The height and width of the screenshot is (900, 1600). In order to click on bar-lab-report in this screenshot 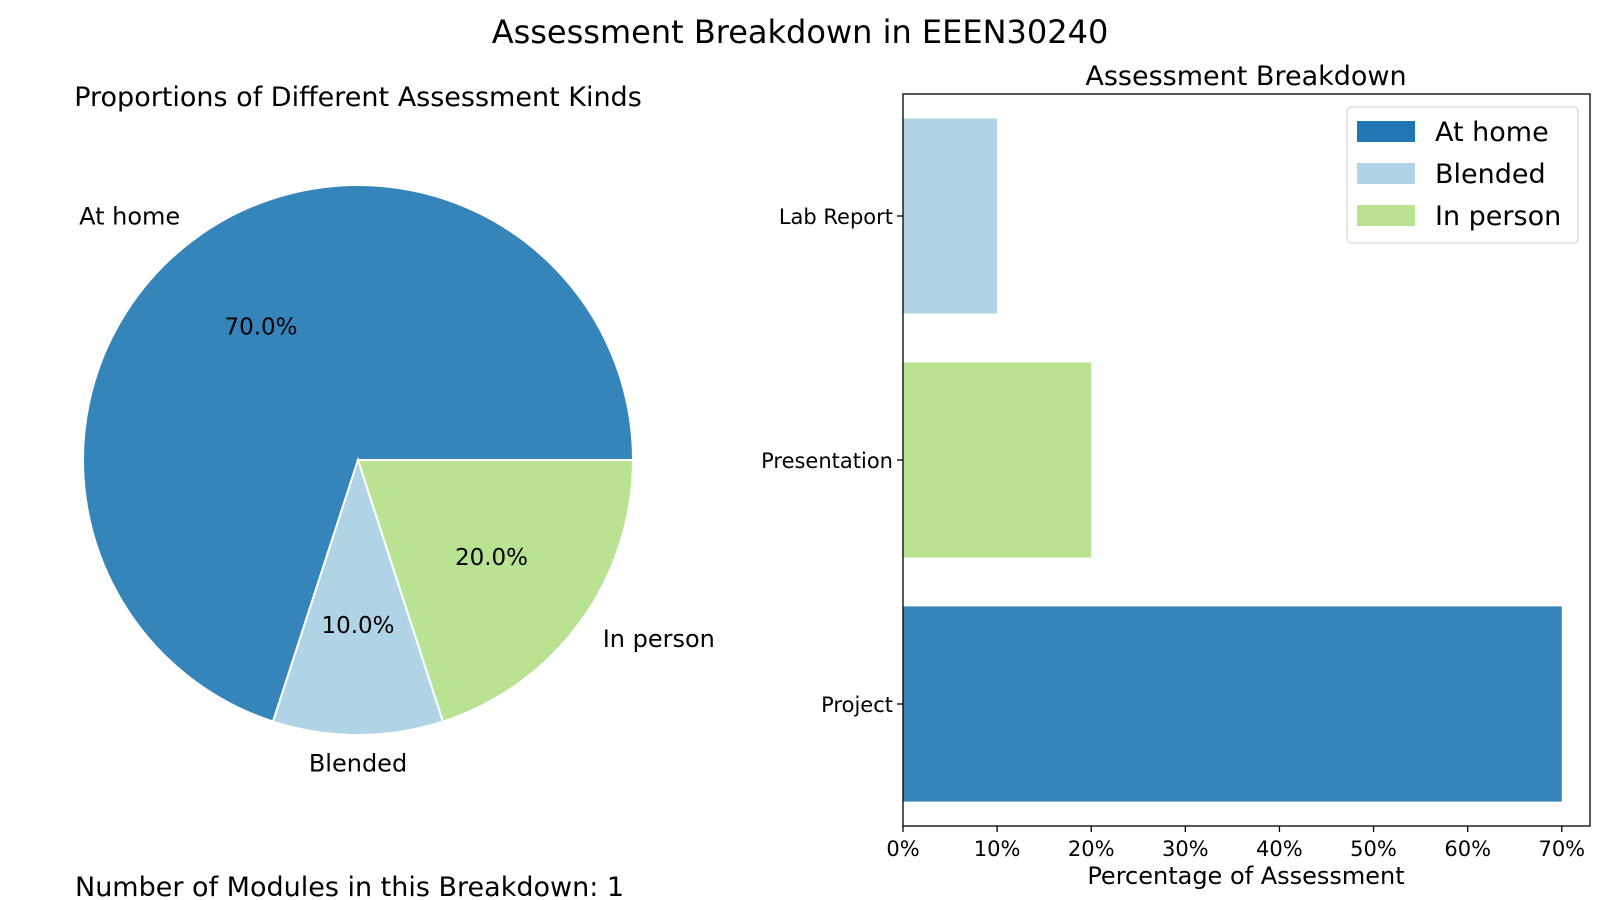, I will do `click(950, 216)`.